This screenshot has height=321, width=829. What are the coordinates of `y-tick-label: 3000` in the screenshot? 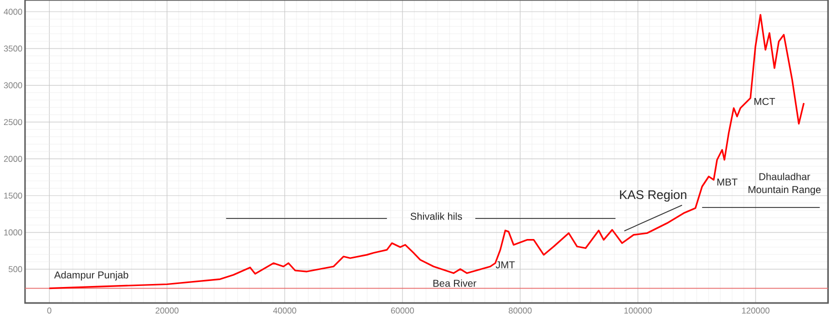 It's located at (13, 85).